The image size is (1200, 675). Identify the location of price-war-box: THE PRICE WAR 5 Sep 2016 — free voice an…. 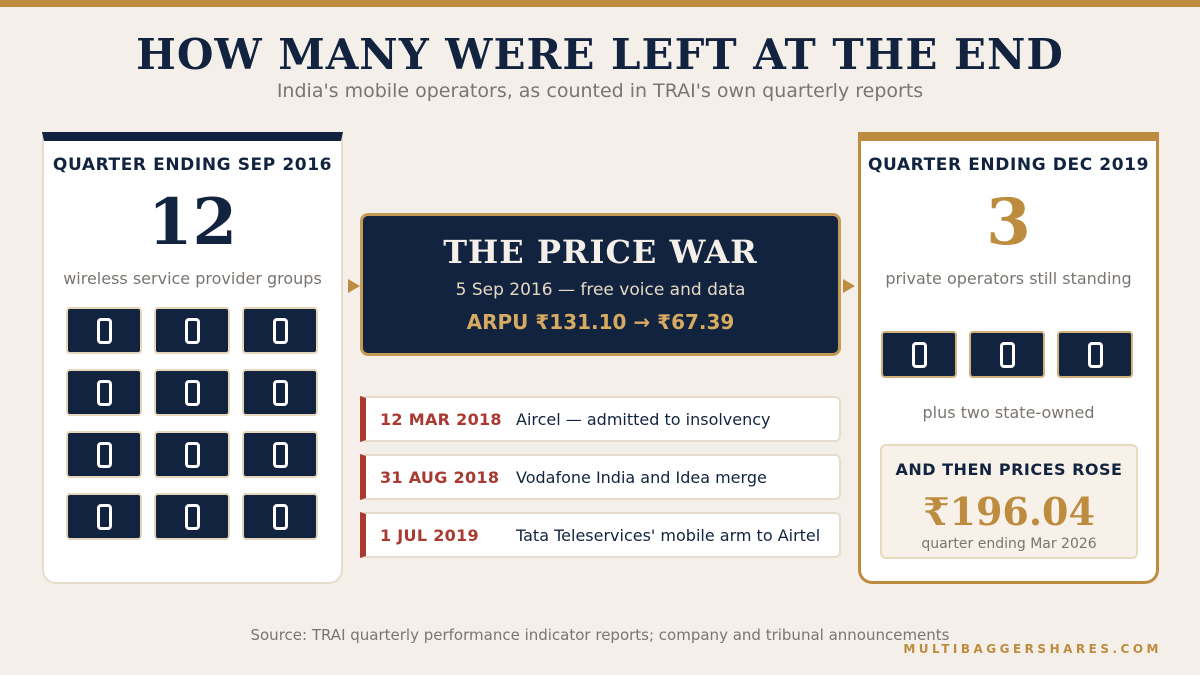
(600, 284).